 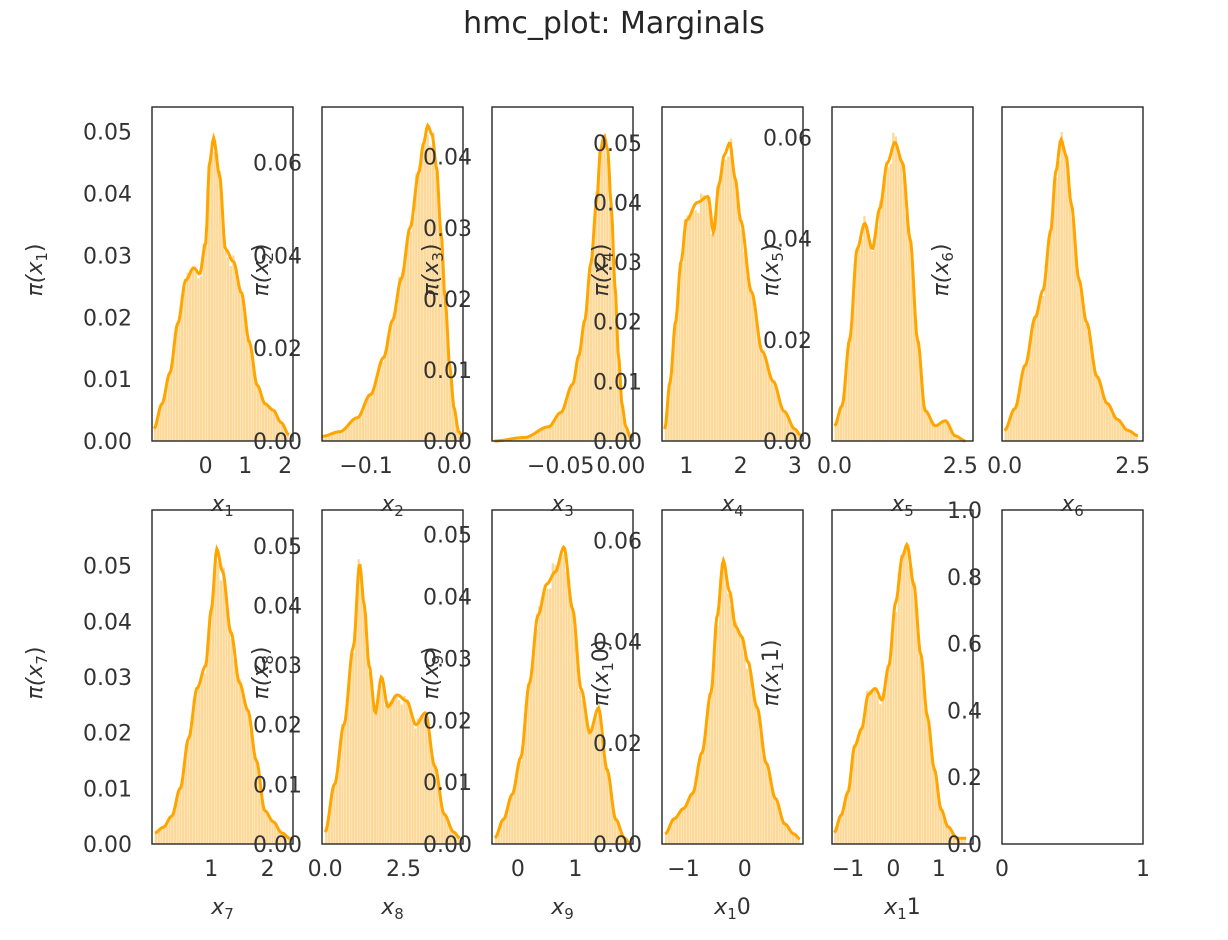 What do you see at coordinates (1004, 466) in the screenshot?
I see `x-tick-label: 0.0` at bounding box center [1004, 466].